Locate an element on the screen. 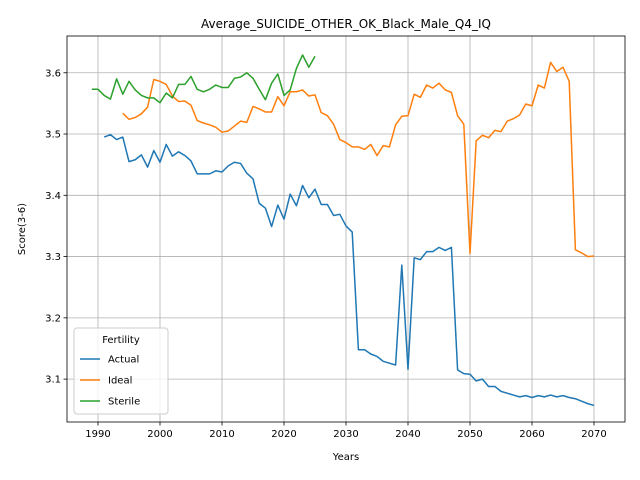 The height and width of the screenshot is (480, 640). legend-box is located at coordinates (121, 371).